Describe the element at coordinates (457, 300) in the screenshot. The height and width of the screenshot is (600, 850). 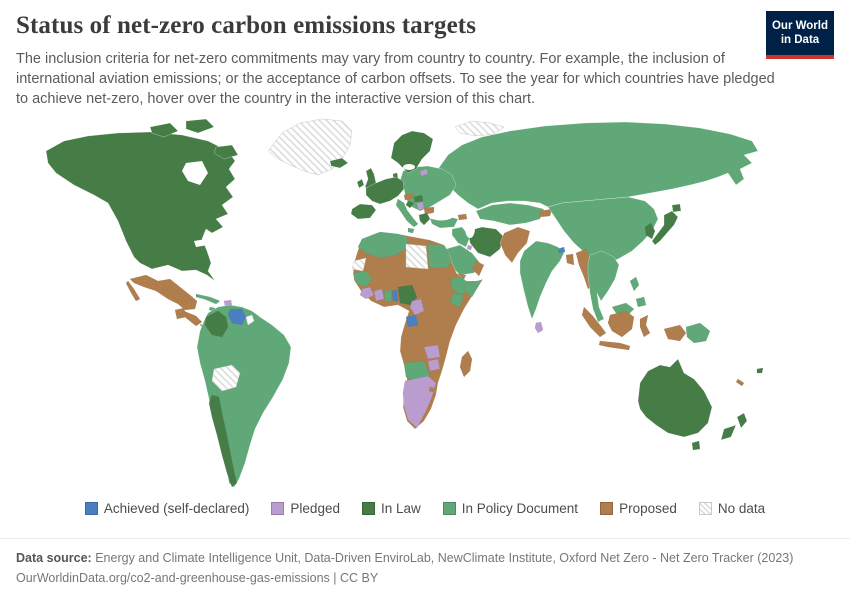
I see `region-kenya` at that location.